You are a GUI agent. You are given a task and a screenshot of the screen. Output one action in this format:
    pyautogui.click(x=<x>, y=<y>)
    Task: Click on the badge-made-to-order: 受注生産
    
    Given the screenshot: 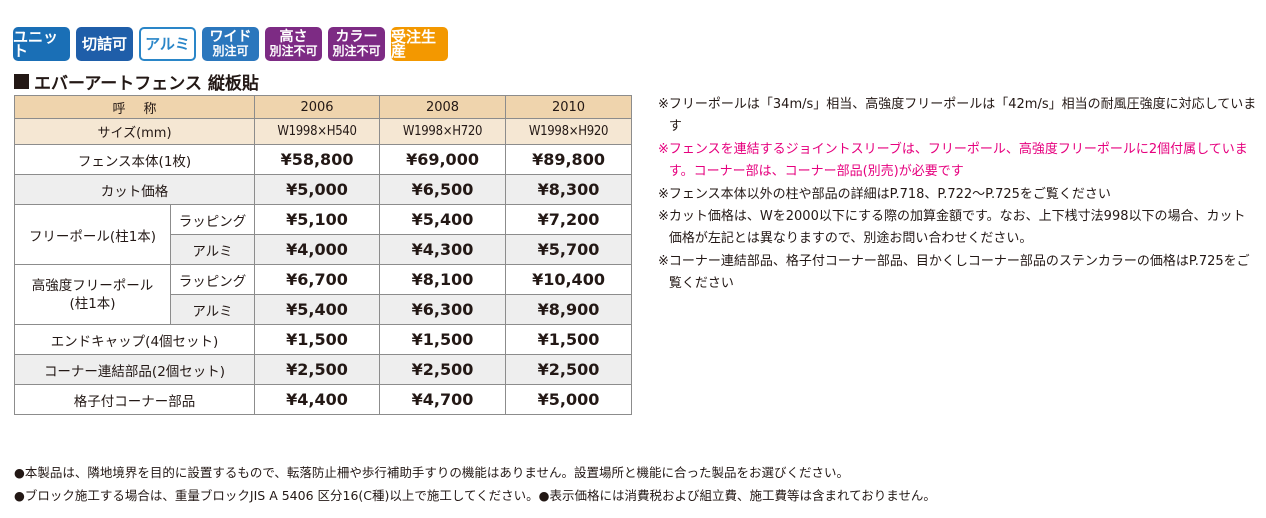 What is the action you would take?
    pyautogui.click(x=419, y=44)
    